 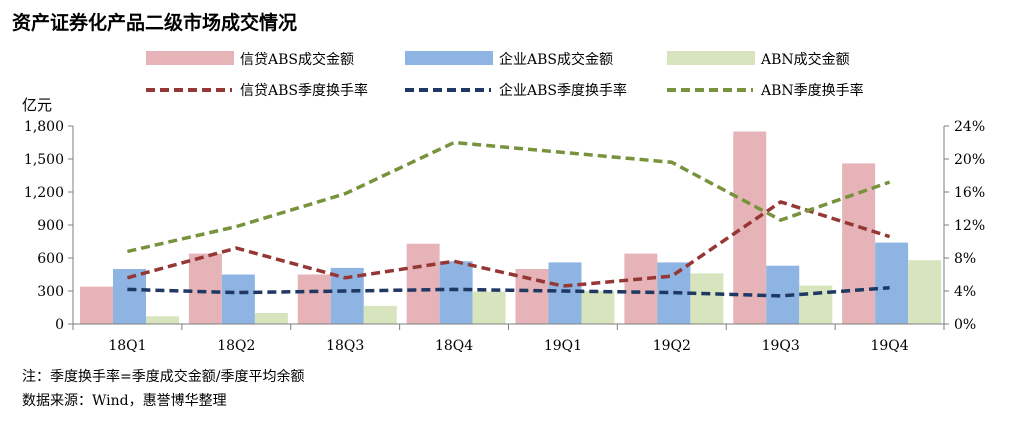 What do you see at coordinates (96, 305) in the screenshot?
I see `bar-1-18Q1` at bounding box center [96, 305].